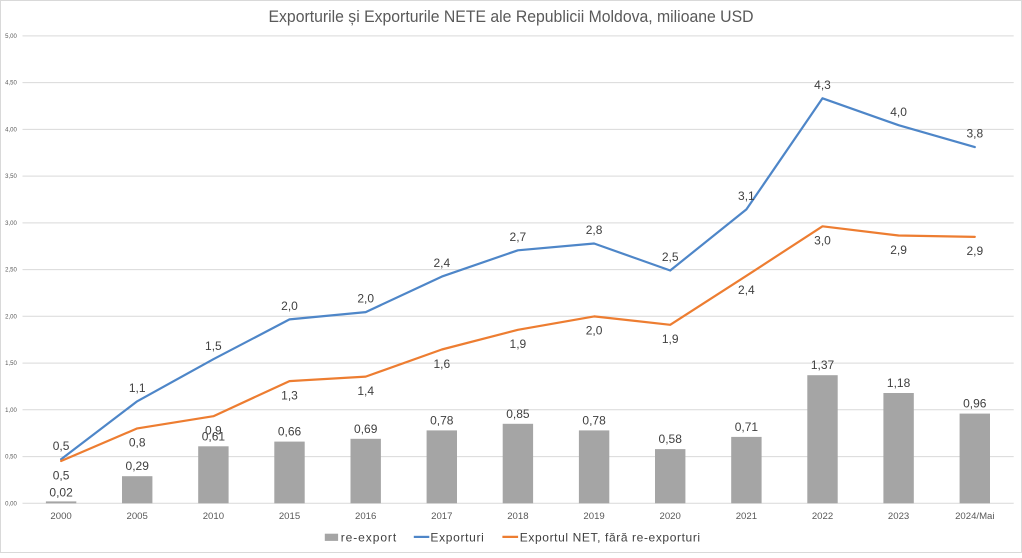 The image size is (1022, 558). What do you see at coordinates (975, 404) in the screenshot?
I see `svg-text: 0,96` at bounding box center [975, 404].